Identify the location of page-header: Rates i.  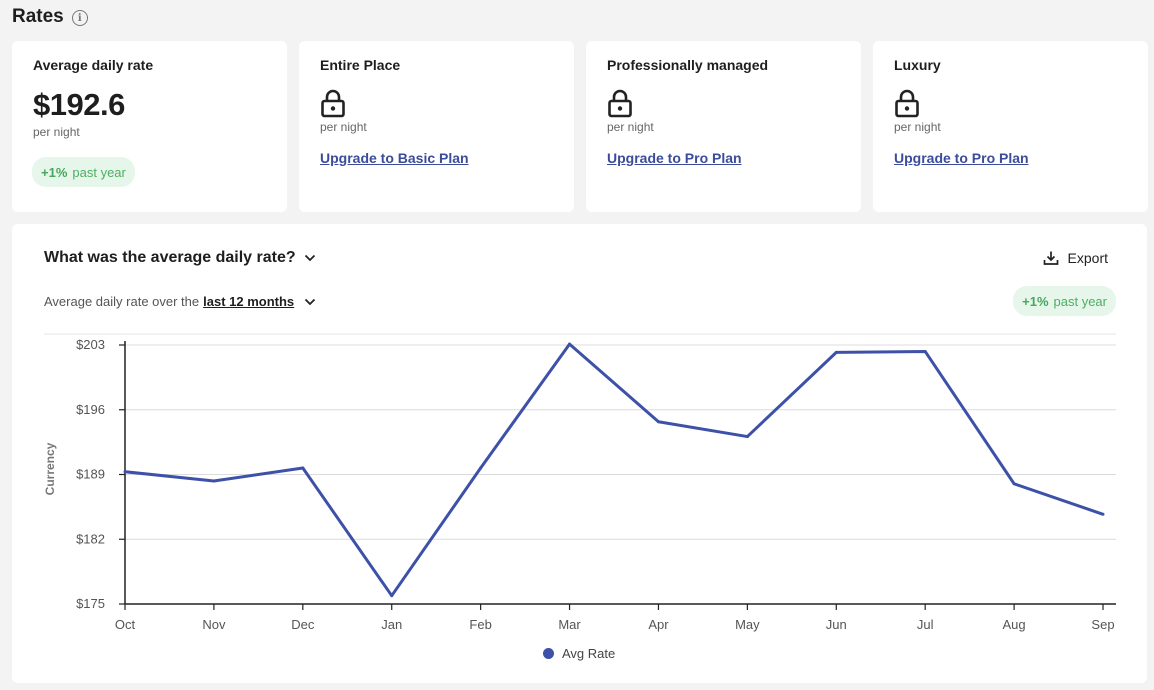
(50, 17).